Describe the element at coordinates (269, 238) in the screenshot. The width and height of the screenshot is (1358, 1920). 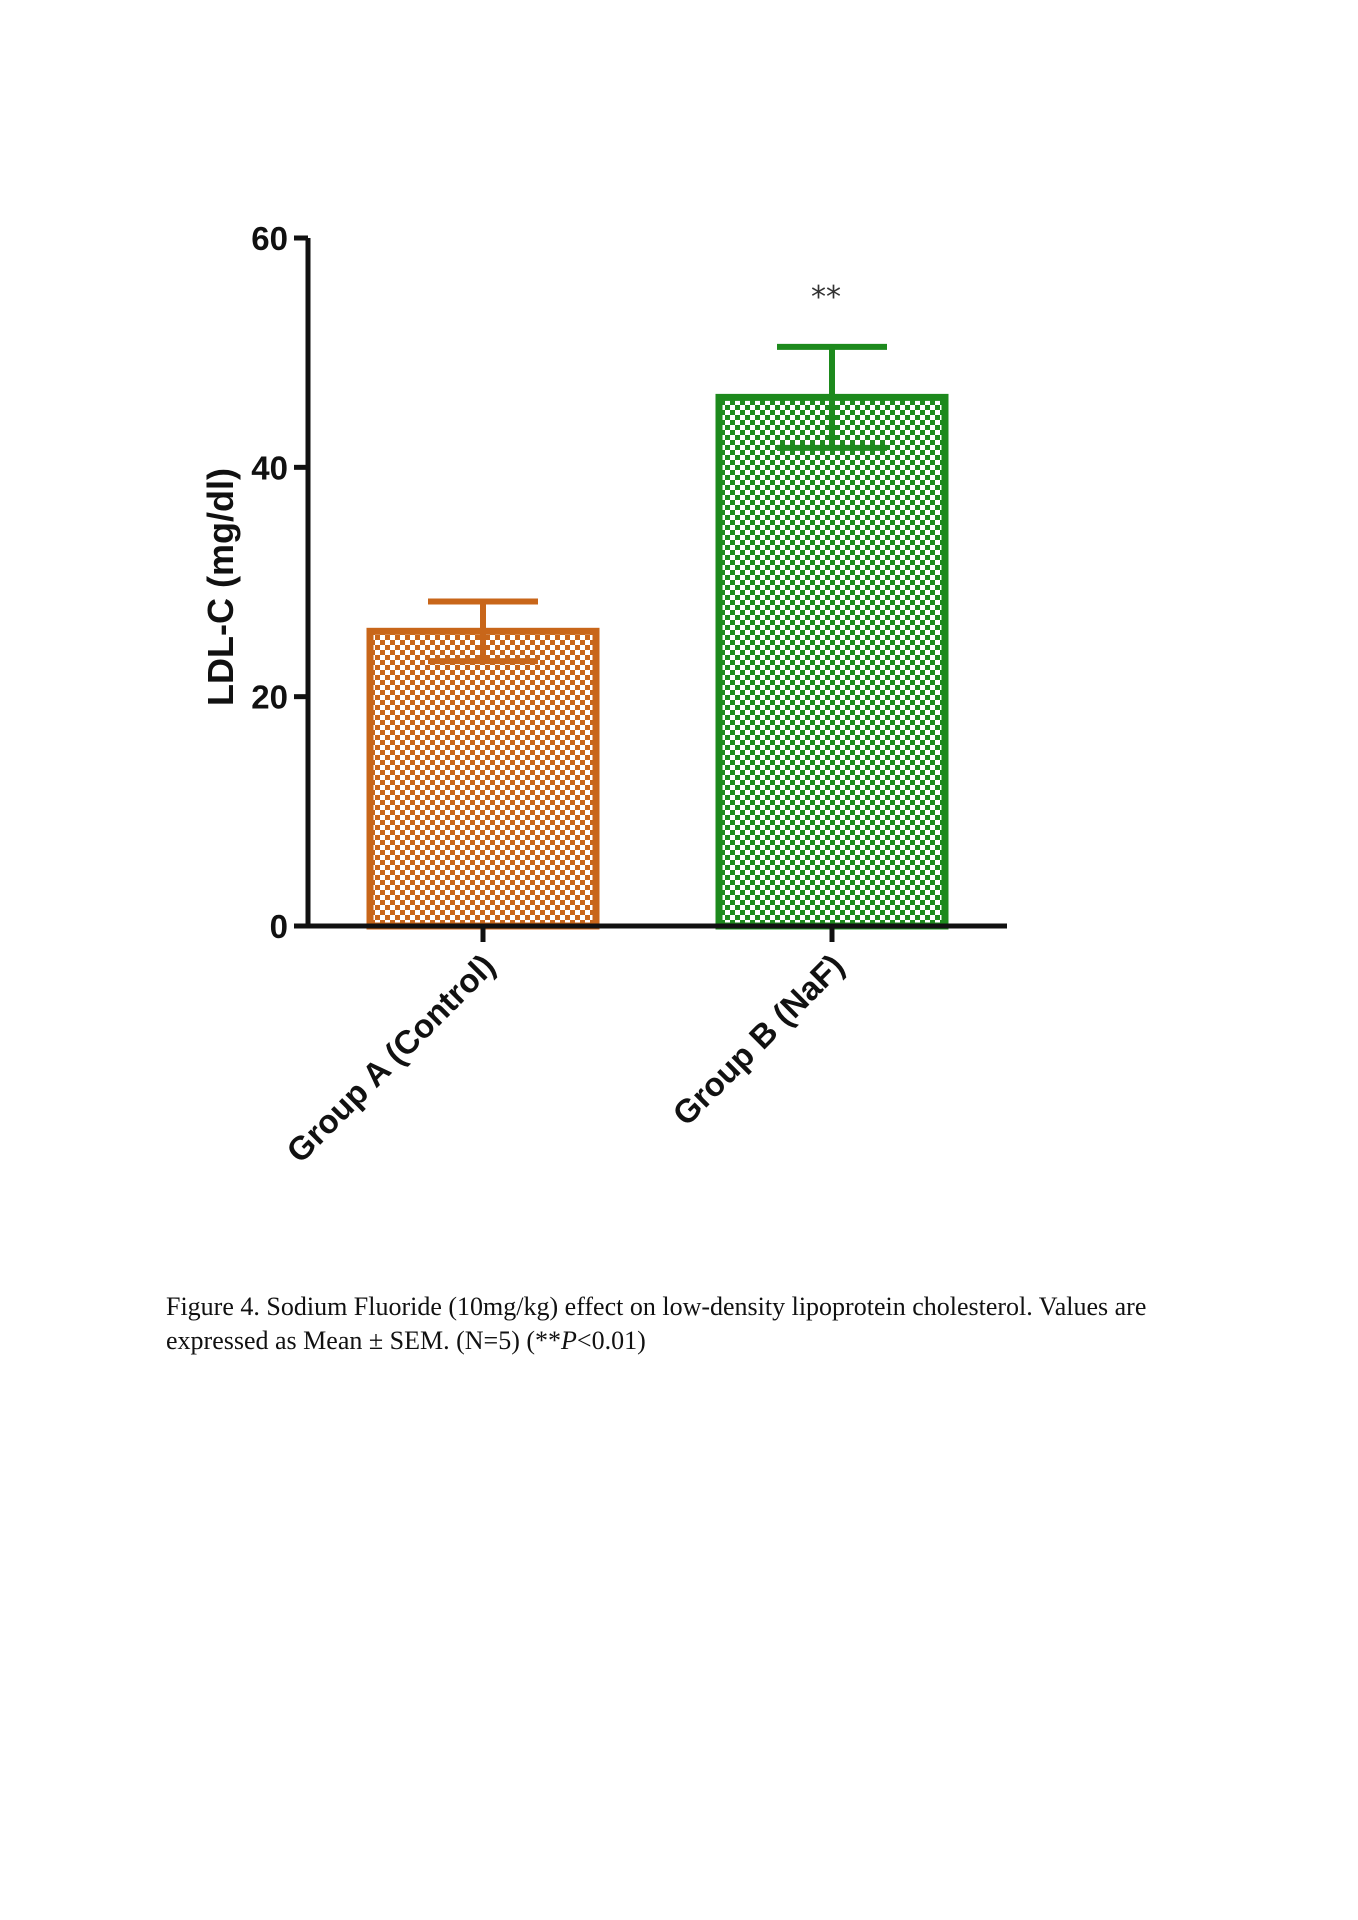
I see `y-tick-label: 60` at that location.